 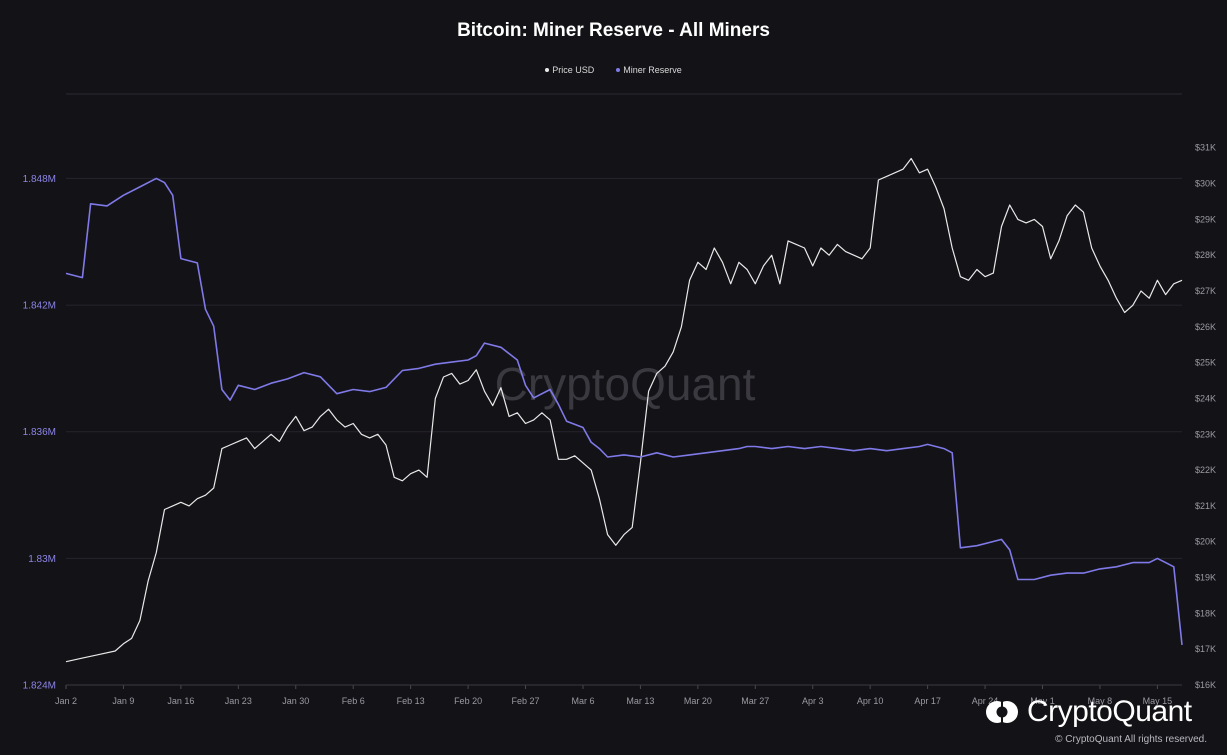 What do you see at coordinates (1158, 701) in the screenshot?
I see `x-tick-label-19: May 15` at bounding box center [1158, 701].